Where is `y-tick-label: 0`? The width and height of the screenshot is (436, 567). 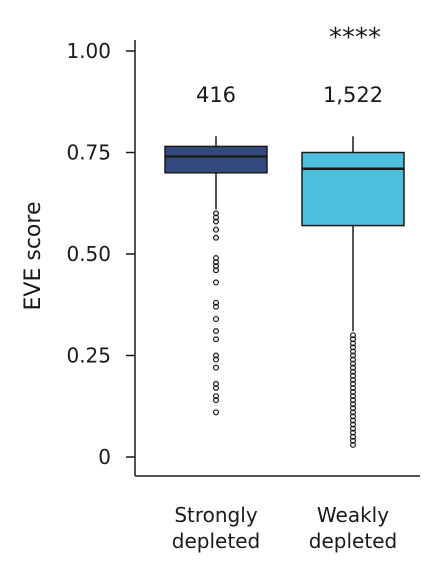 y-tick-label: 0 is located at coordinates (104, 457).